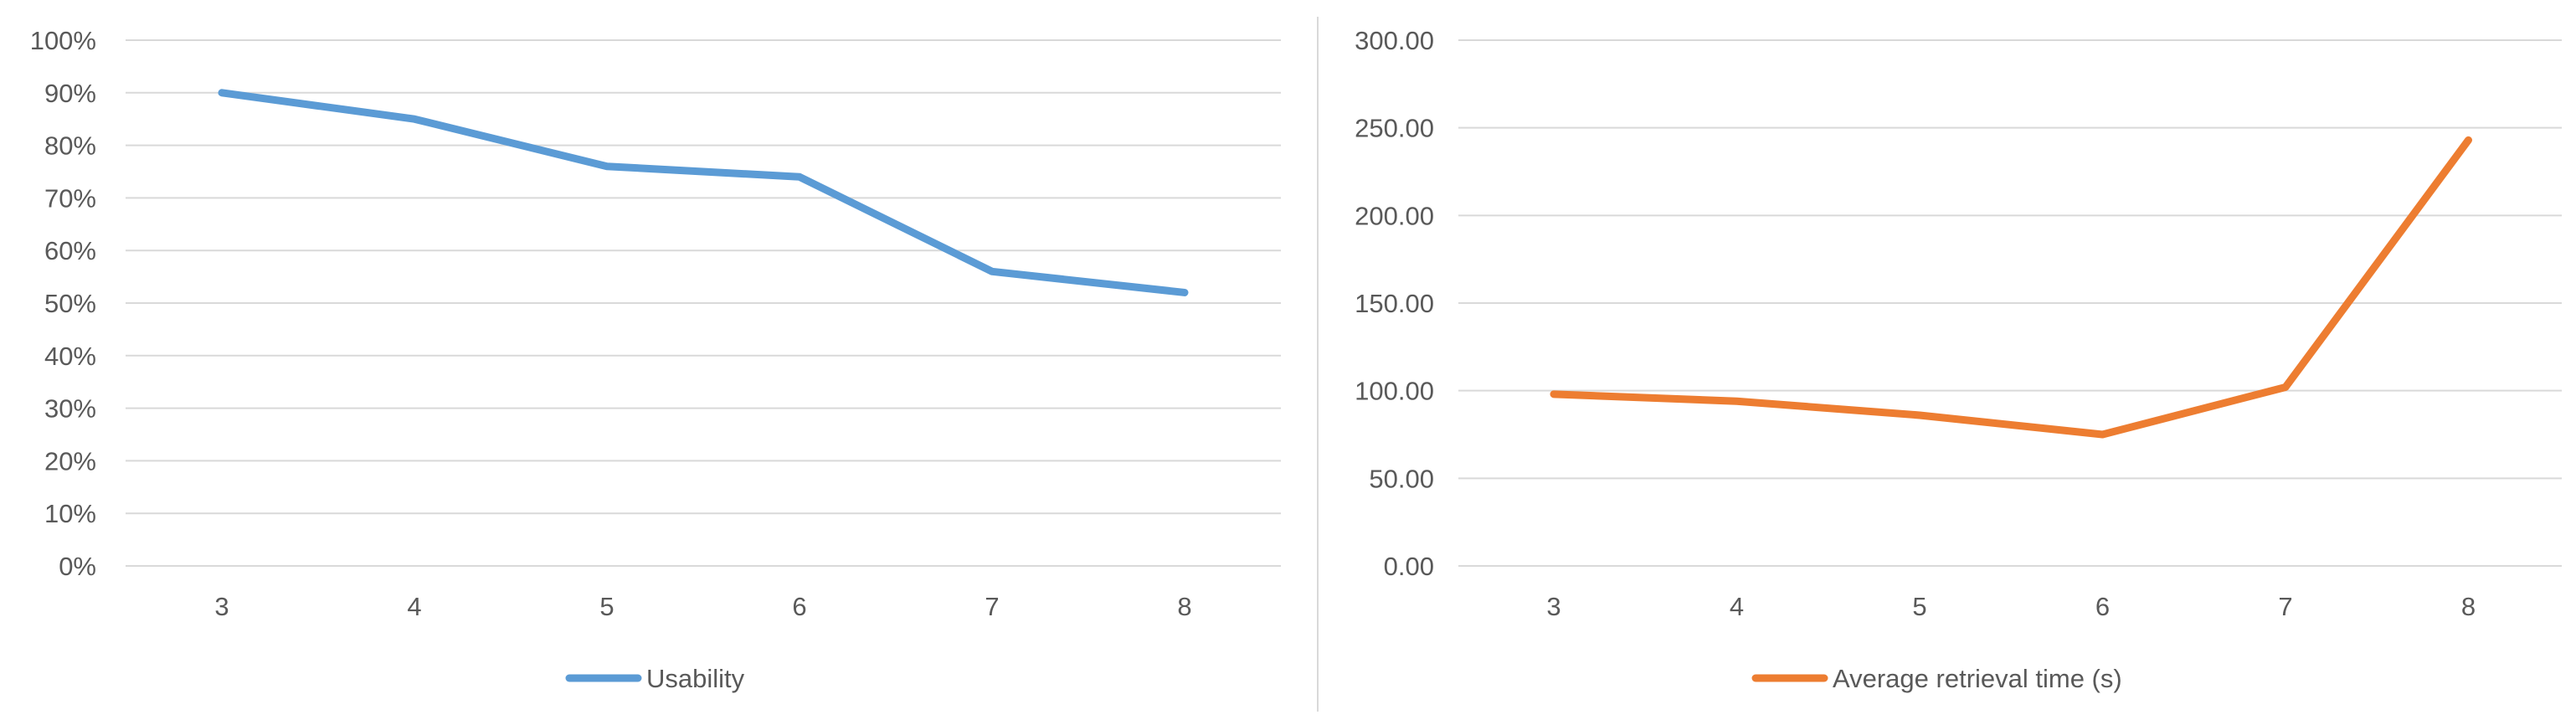  What do you see at coordinates (70, 461) in the screenshot?
I see `y-tick-label: 20%` at bounding box center [70, 461].